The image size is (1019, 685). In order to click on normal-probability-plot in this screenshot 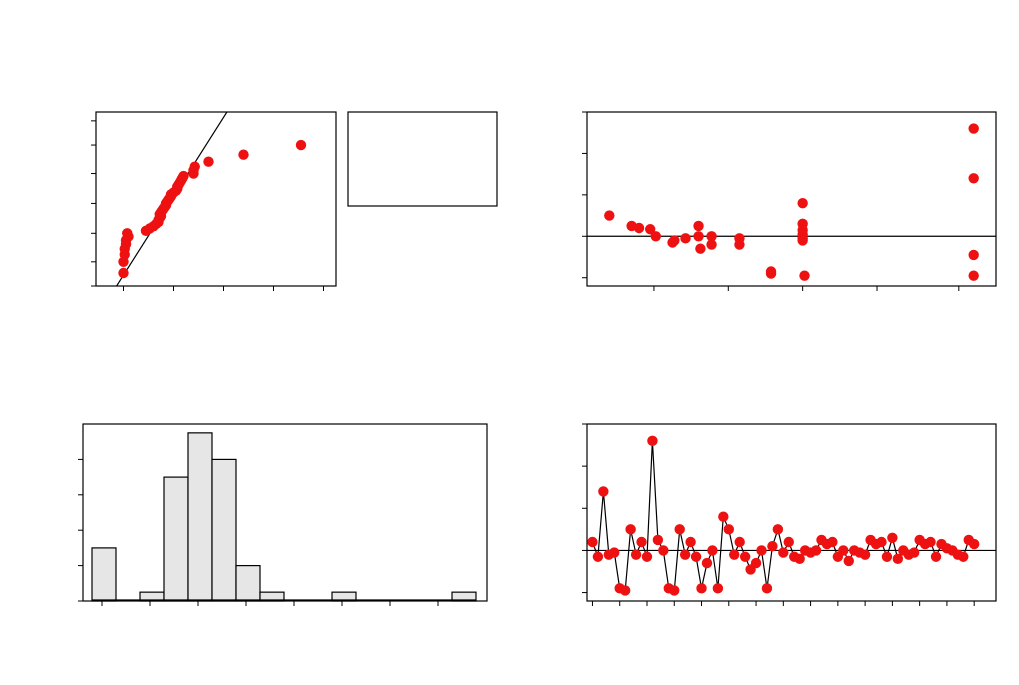, I will do `click(214, 201)`.